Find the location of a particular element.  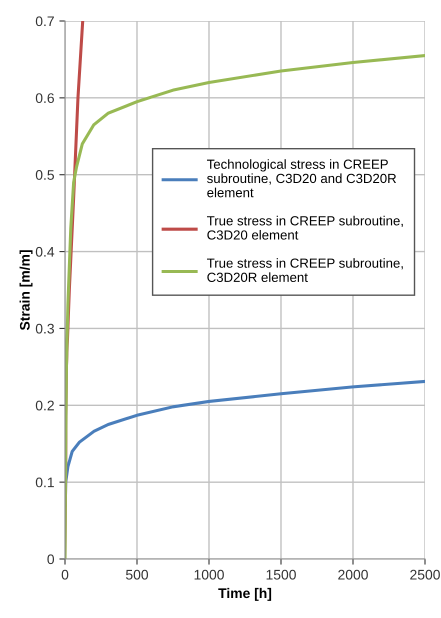

y-tick-label: 0.2 is located at coordinates (45, 405).